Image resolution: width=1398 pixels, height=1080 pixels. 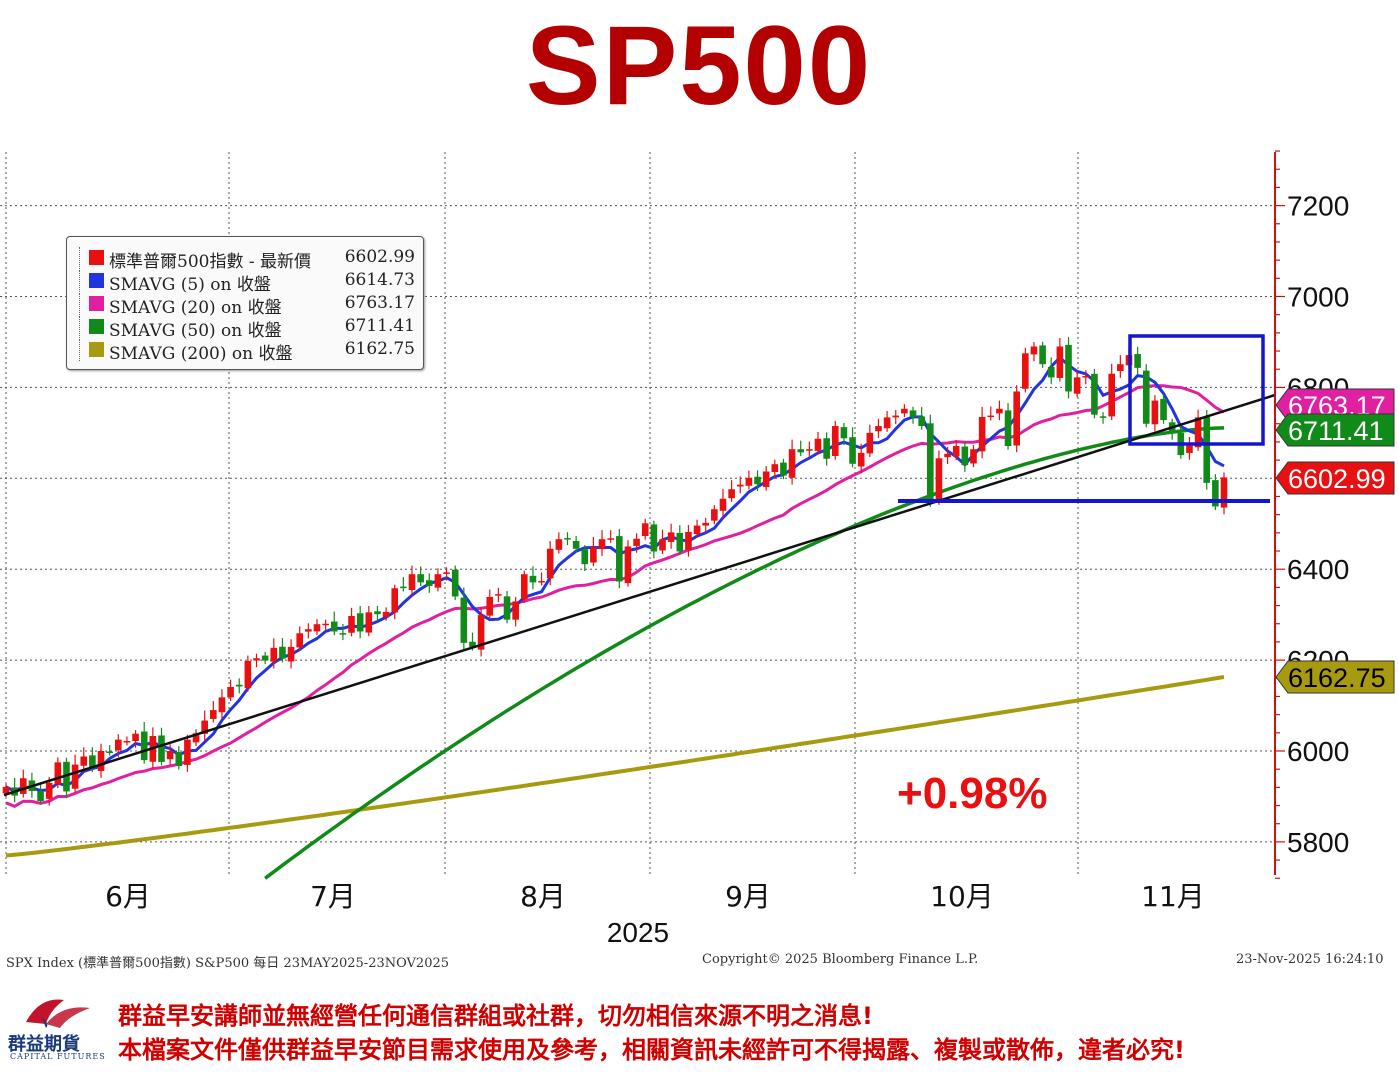 I want to click on logo-text: 群益期貨, so click(x=44, y=1044).